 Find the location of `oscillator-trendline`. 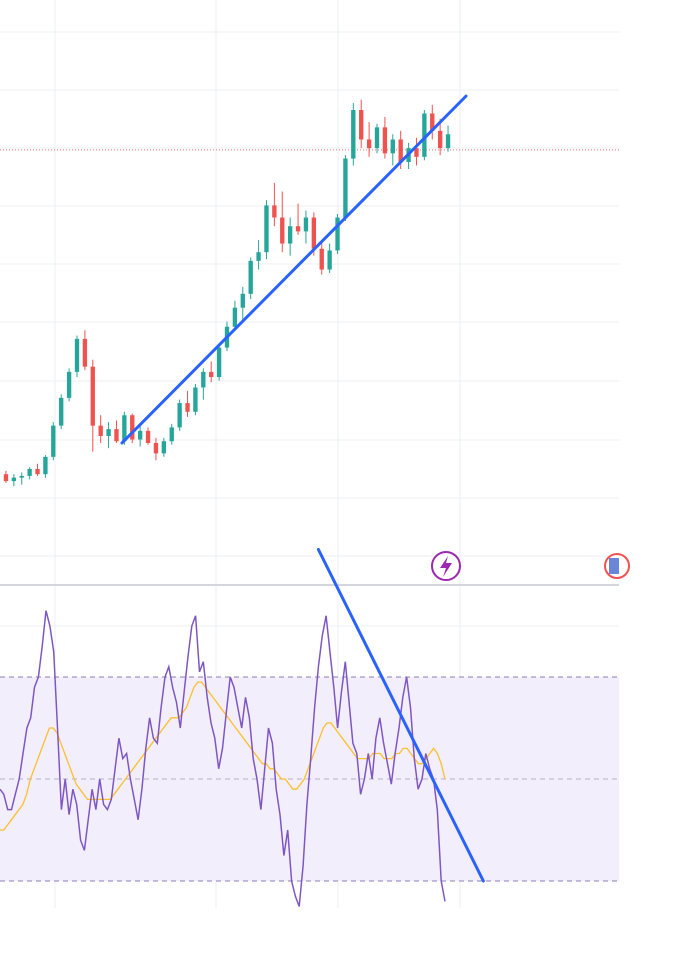

oscillator-trendline is located at coordinates (400, 715).